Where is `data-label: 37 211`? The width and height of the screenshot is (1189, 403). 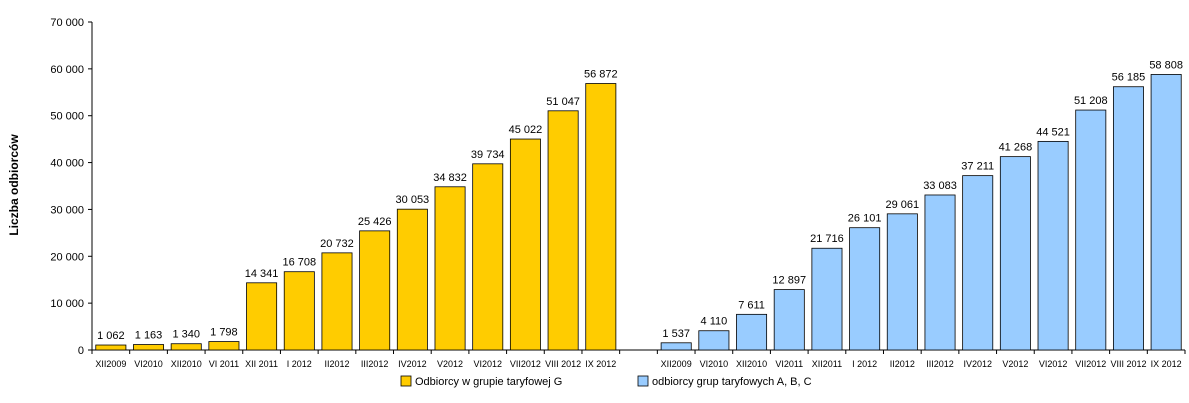 data-label: 37 211 is located at coordinates (977, 167).